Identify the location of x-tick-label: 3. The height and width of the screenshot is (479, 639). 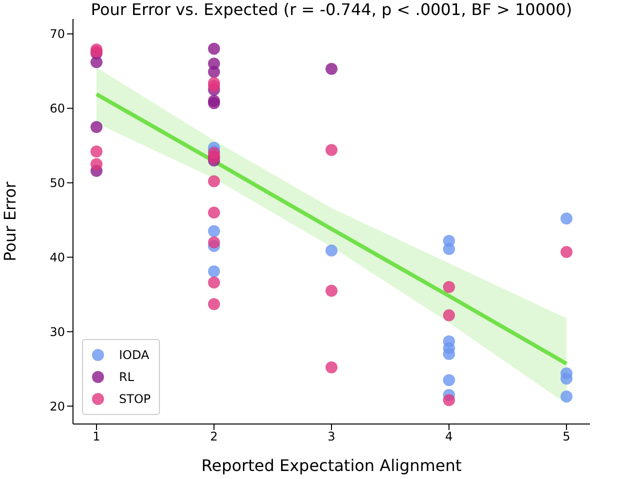
(332, 437).